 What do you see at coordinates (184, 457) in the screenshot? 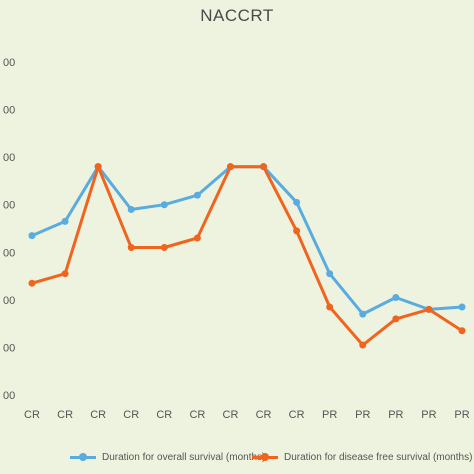
I see `legend-label-overall: Duration for overall survival (months)` at bounding box center [184, 457].